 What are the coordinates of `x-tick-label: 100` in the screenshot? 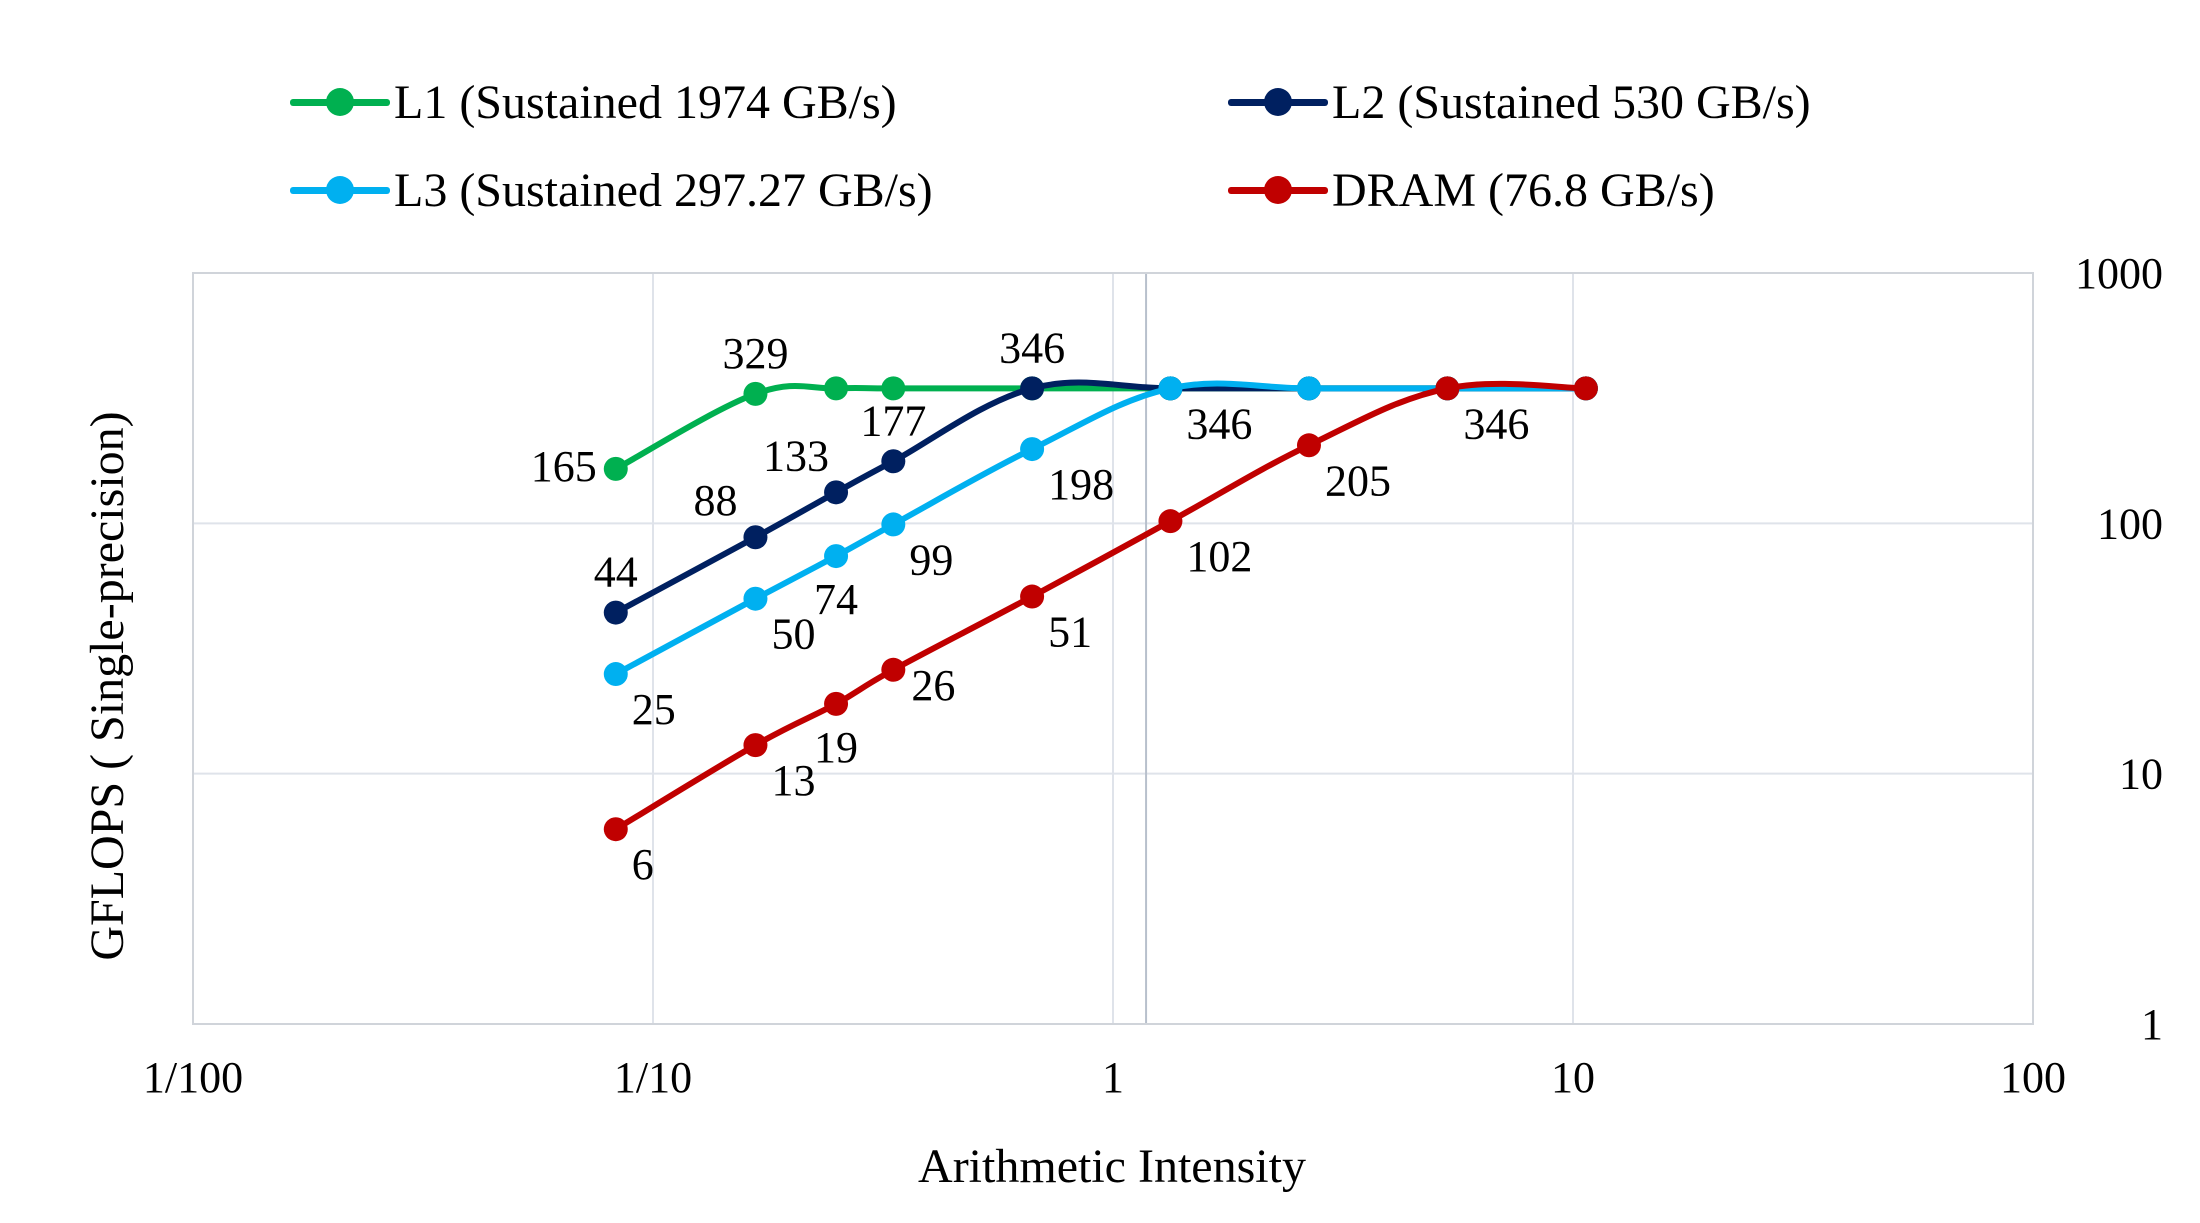 It's located at (2033, 1077).